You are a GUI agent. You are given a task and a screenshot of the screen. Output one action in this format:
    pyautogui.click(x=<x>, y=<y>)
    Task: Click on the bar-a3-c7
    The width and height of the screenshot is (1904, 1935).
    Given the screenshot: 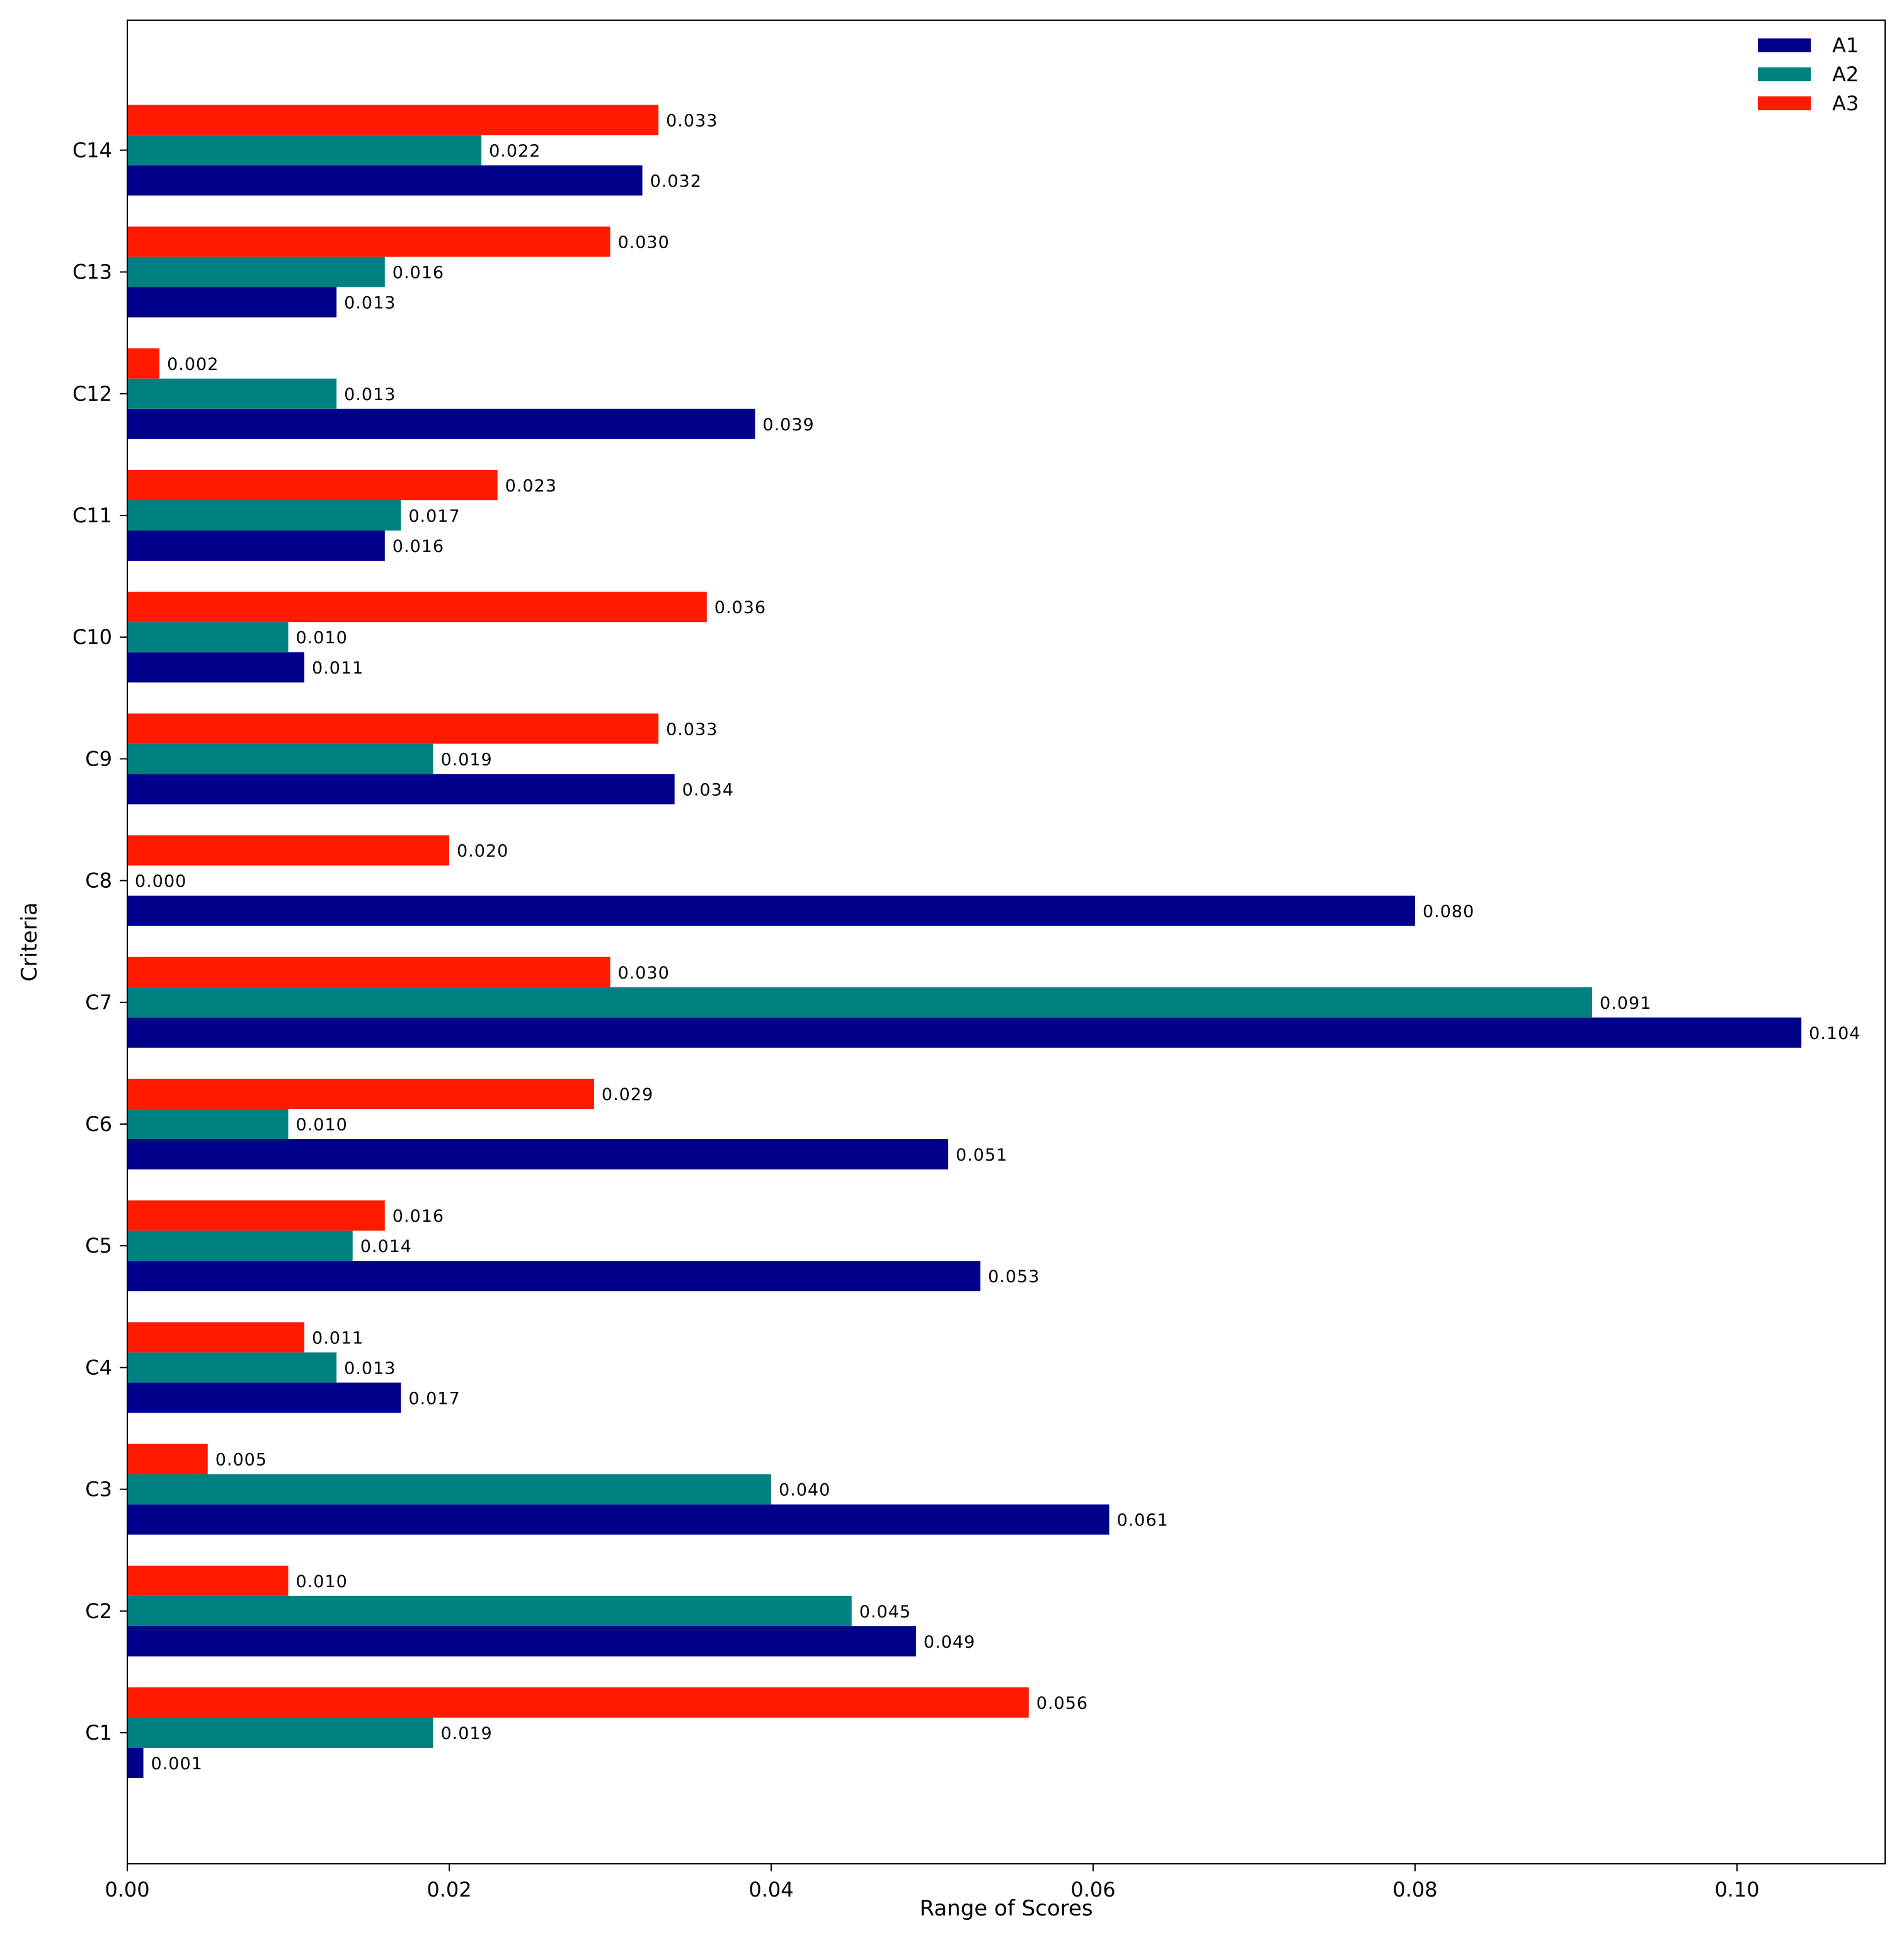 What is the action you would take?
    pyautogui.click(x=369, y=971)
    